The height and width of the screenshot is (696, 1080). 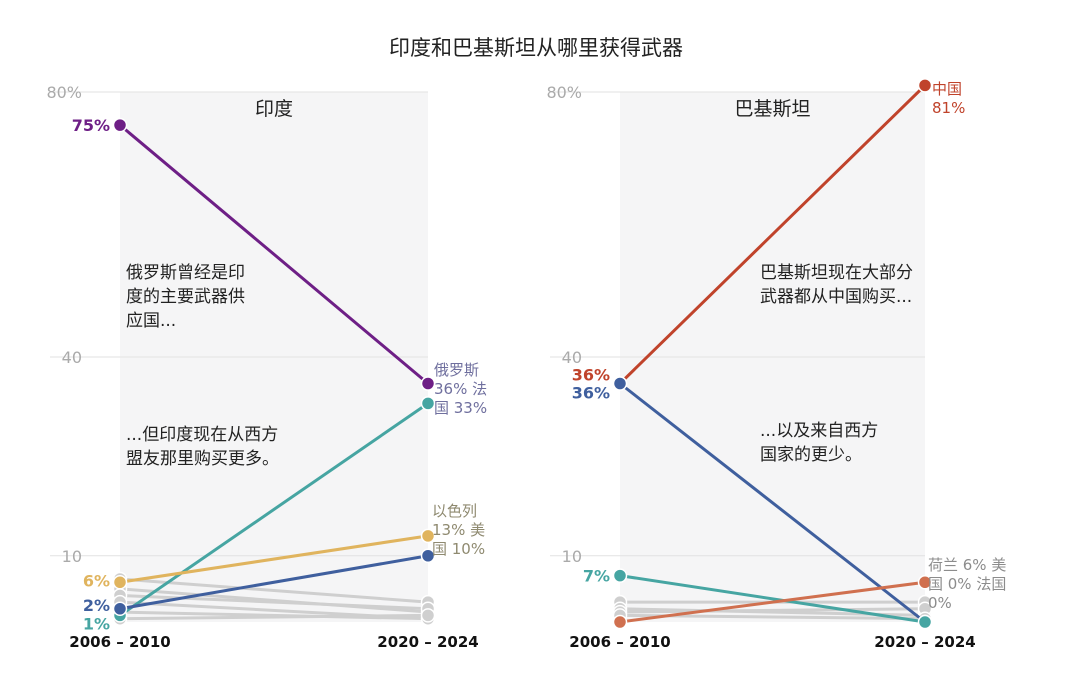 I want to click on start-value-label: 6%, so click(x=96, y=580).